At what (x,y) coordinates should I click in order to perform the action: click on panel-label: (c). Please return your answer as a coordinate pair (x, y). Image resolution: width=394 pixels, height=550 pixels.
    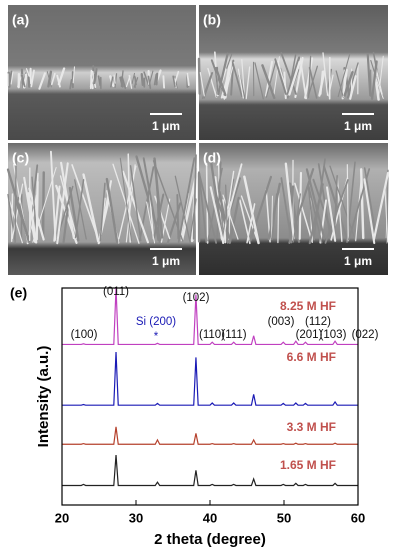
    Looking at the image, I should click on (20, 158).